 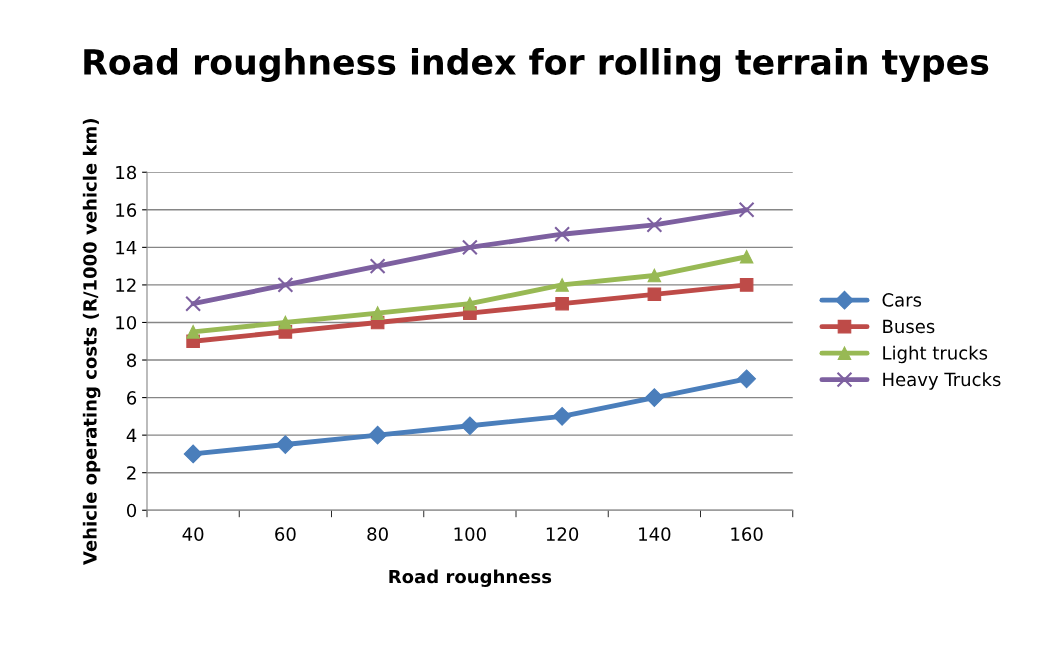 What do you see at coordinates (126, 248) in the screenshot?
I see `y-tick-label: 14` at bounding box center [126, 248].